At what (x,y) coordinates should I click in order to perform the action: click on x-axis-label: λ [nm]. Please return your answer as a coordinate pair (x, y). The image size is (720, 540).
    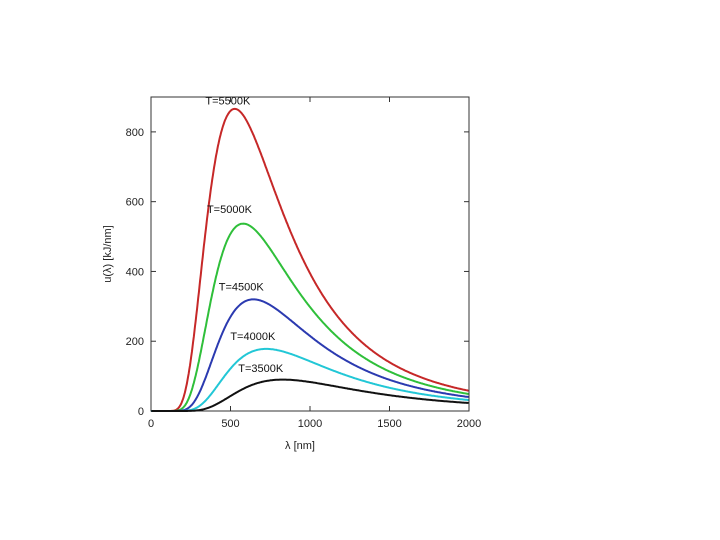
    Looking at the image, I should click on (300, 446).